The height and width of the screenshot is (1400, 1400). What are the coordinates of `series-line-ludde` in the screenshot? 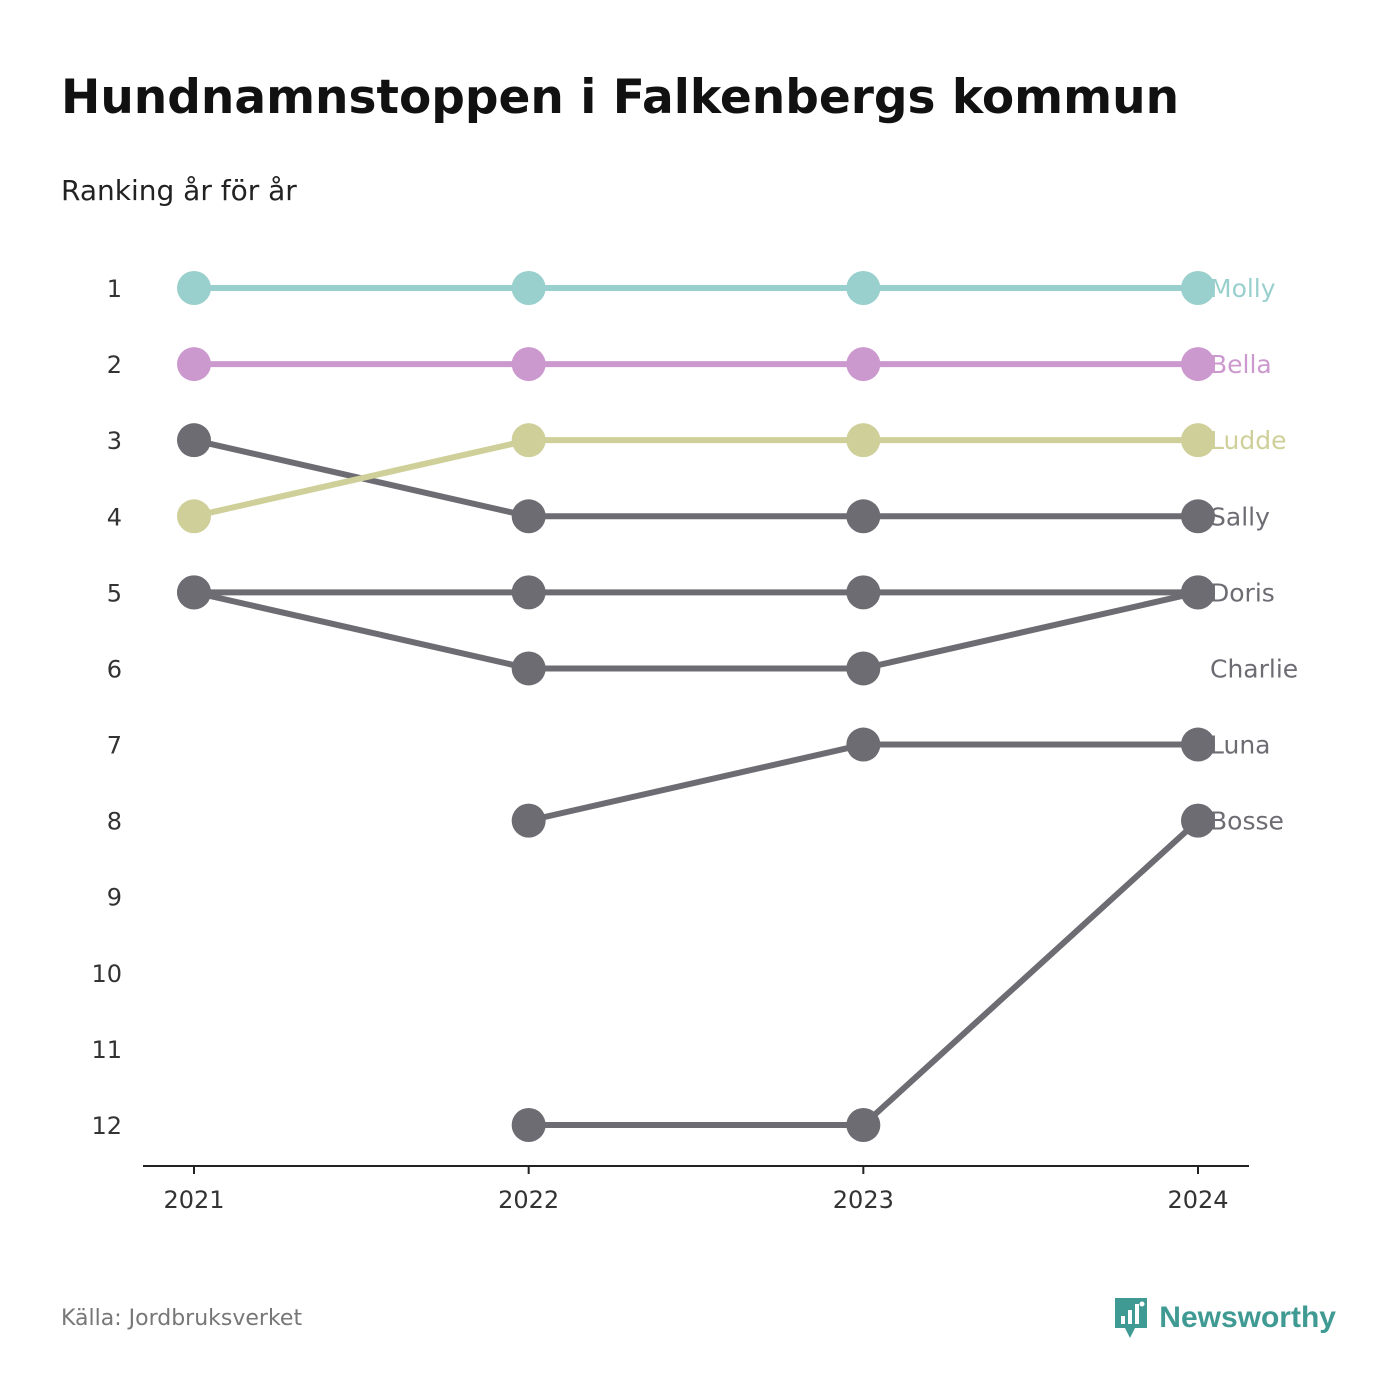 It's located at (695, 478).